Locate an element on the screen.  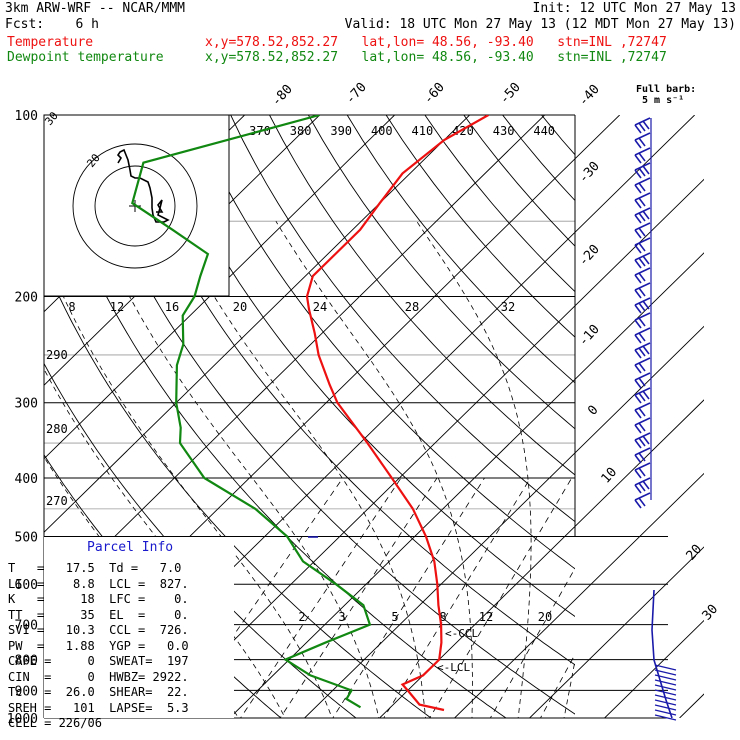
parcel-info-row: PW = 1.88 YGP = 0.0 is located at coordinates (98, 645).